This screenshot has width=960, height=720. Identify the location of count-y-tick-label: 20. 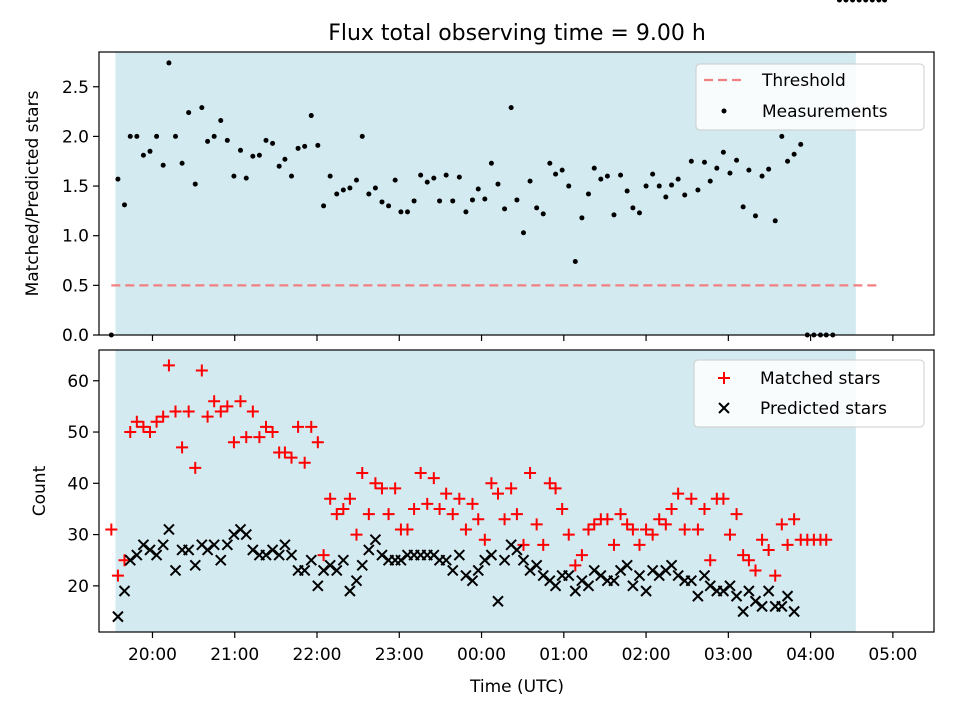
(78, 587).